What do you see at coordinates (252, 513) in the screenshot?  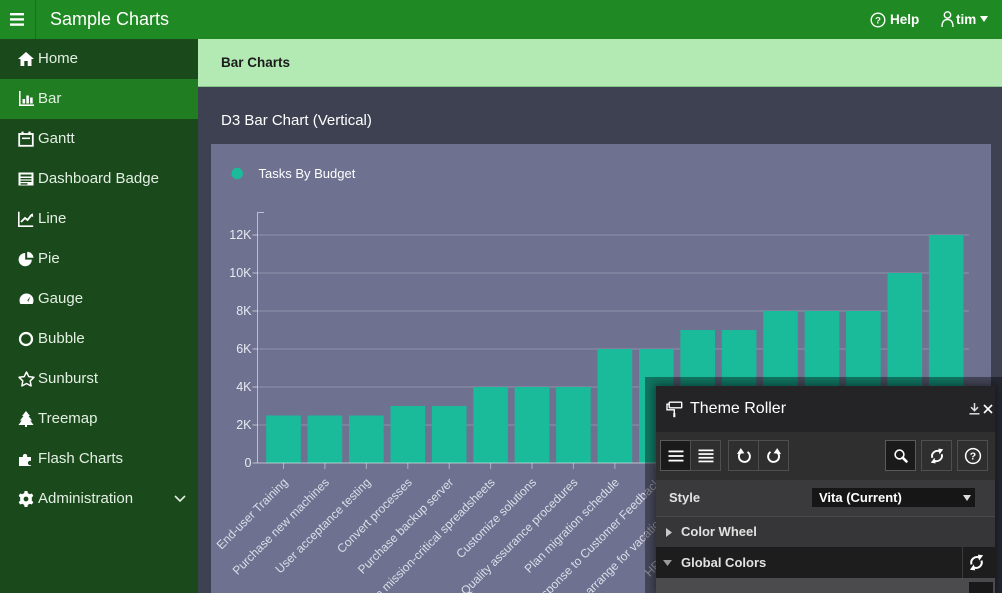 I see `svg-text: End-user Training` at bounding box center [252, 513].